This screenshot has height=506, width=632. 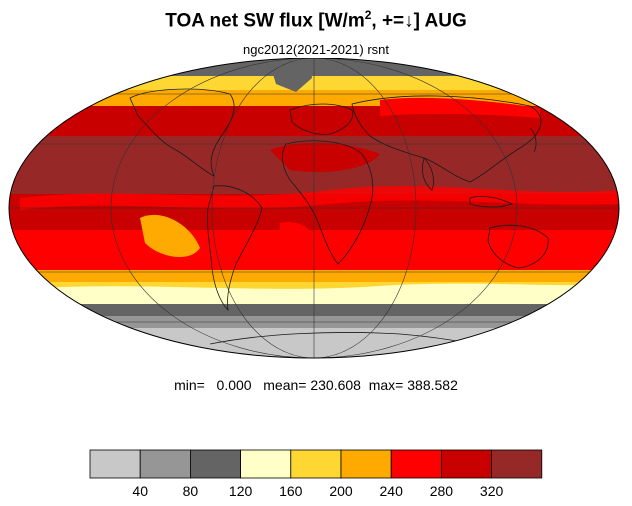 I want to click on colorbar-boxes, so click(x=316, y=464).